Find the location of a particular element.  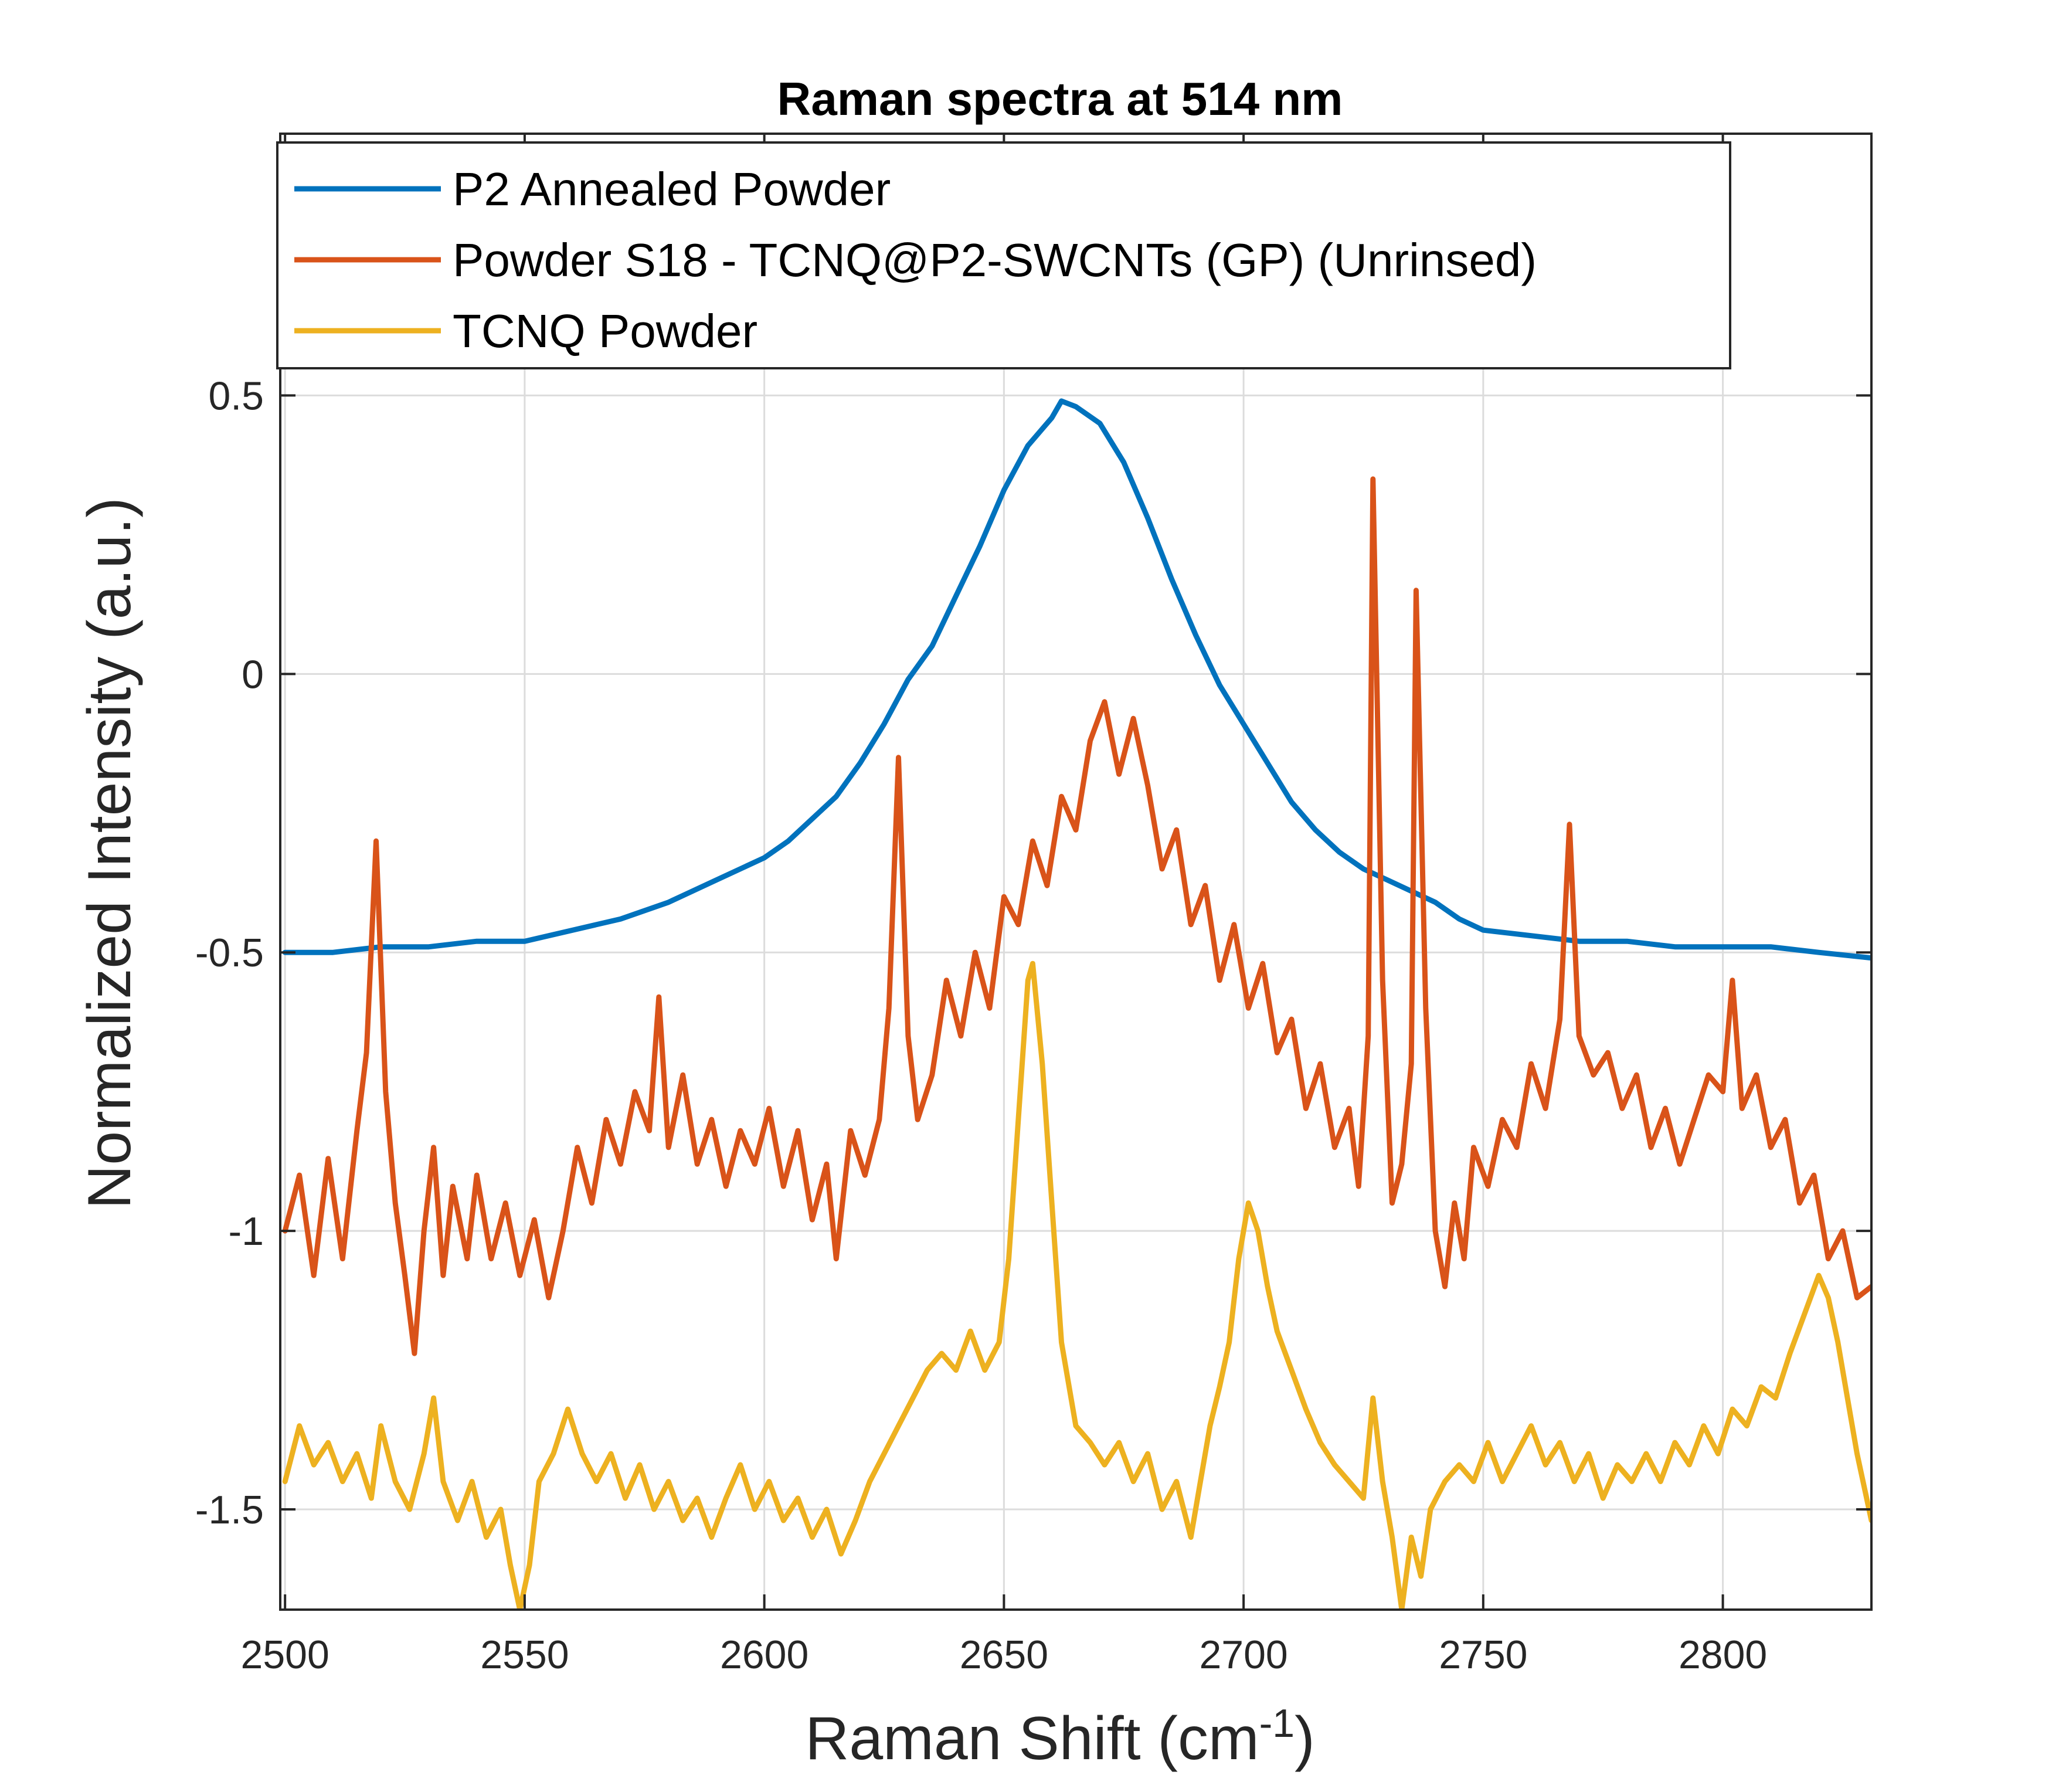

y-tick-label-2: -0.5 is located at coordinates (230, 953).